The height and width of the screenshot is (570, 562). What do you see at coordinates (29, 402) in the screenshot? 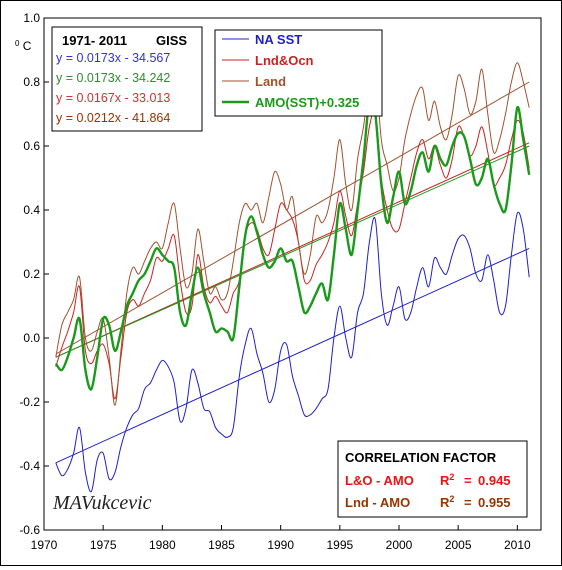
I see `y-tick-label: -0.2` at bounding box center [29, 402].